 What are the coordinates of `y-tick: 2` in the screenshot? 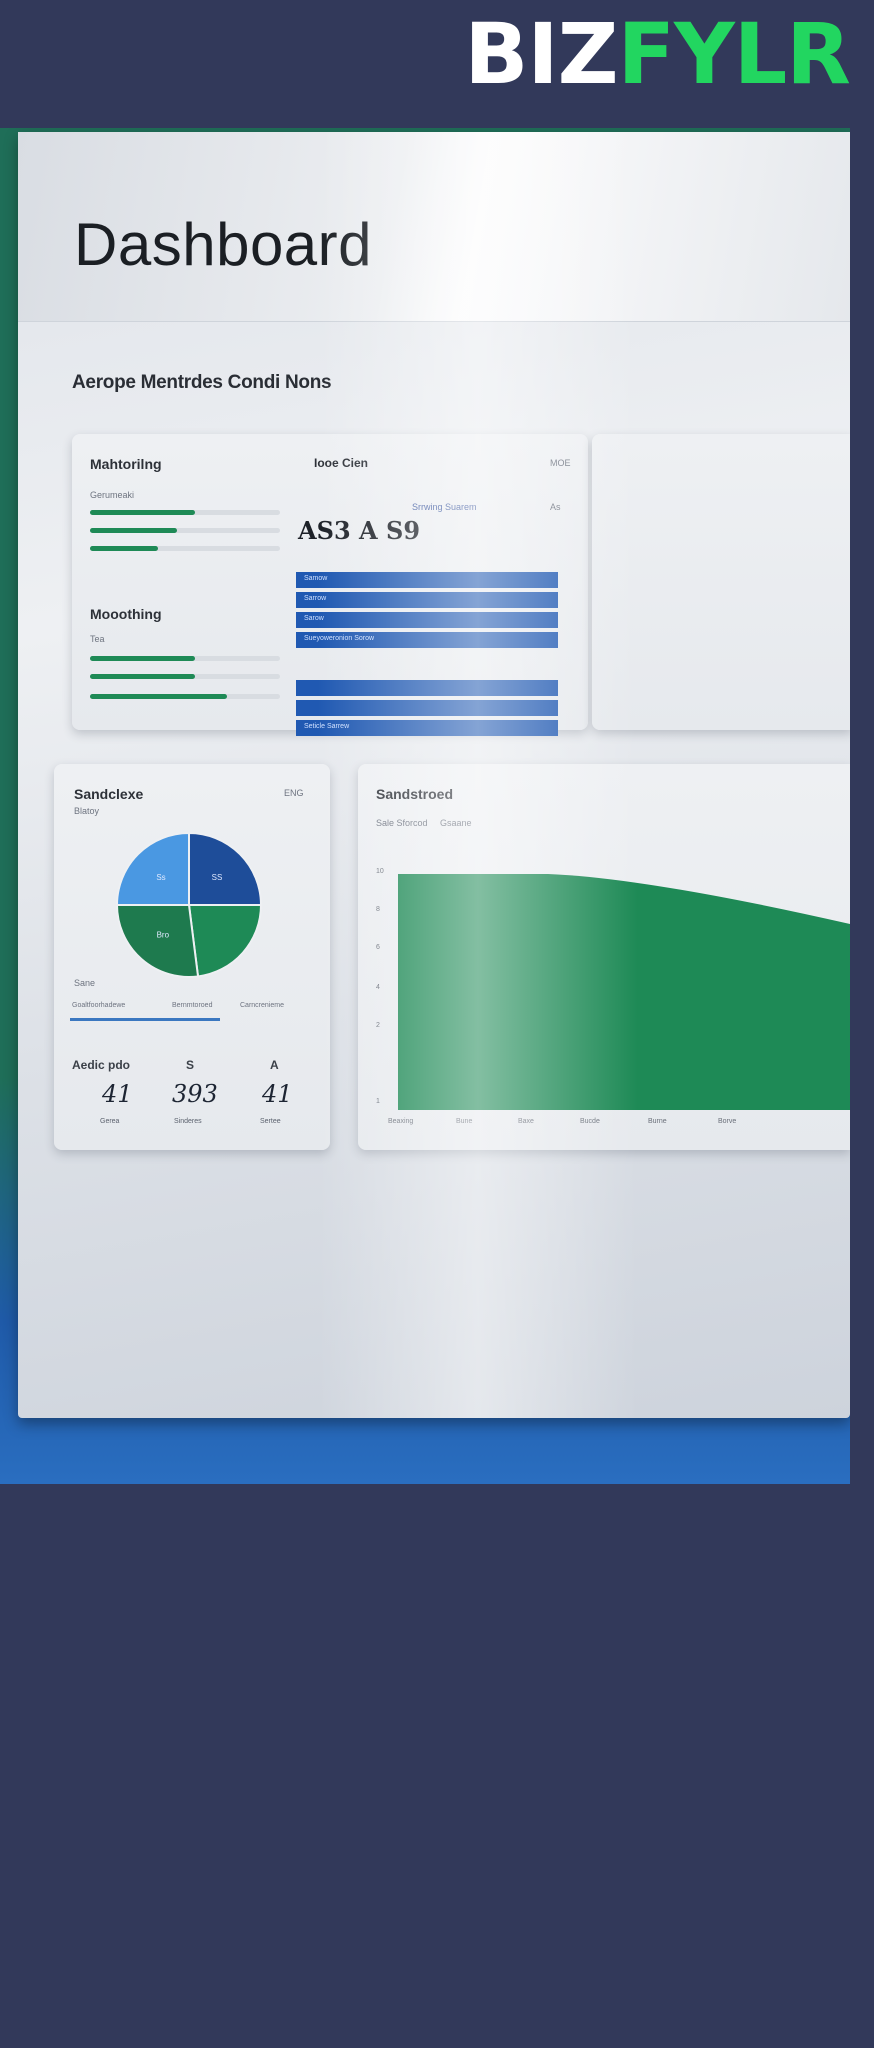 It's located at (378, 1025).